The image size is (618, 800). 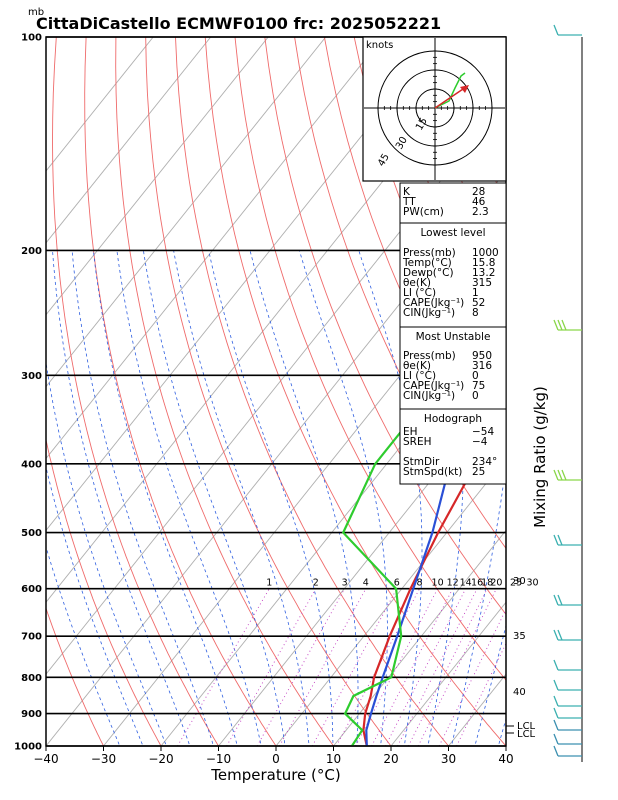 I want to click on index-value: 1000, so click(x=485, y=253).